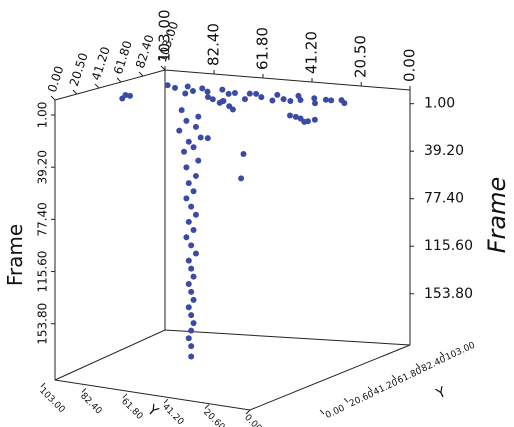 This screenshot has width=514, height=427. Describe the element at coordinates (152, 410) in the screenshot. I see `y-axis-label-bottom-left: Y` at that location.